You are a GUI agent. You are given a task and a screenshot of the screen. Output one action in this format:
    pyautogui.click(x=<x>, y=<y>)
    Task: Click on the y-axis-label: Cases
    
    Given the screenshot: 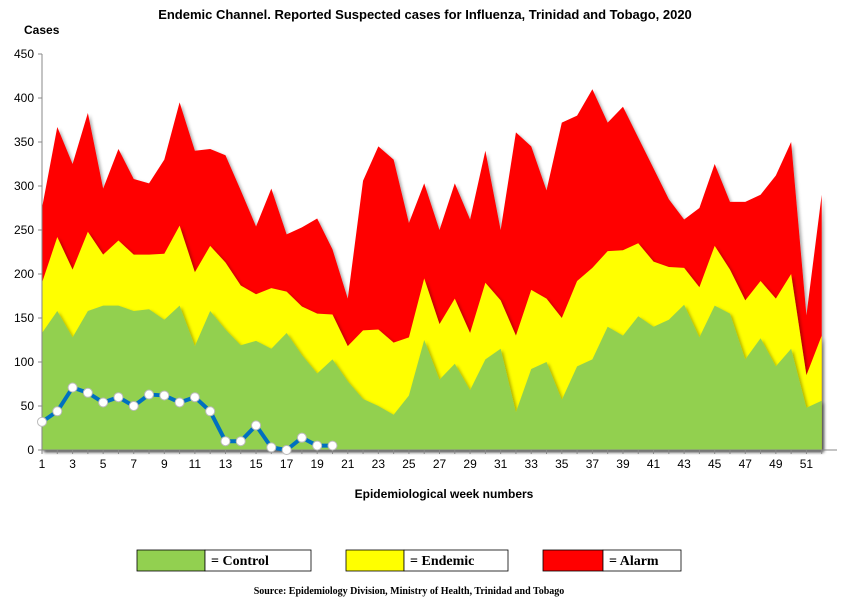 What is the action you would take?
    pyautogui.click(x=42, y=30)
    